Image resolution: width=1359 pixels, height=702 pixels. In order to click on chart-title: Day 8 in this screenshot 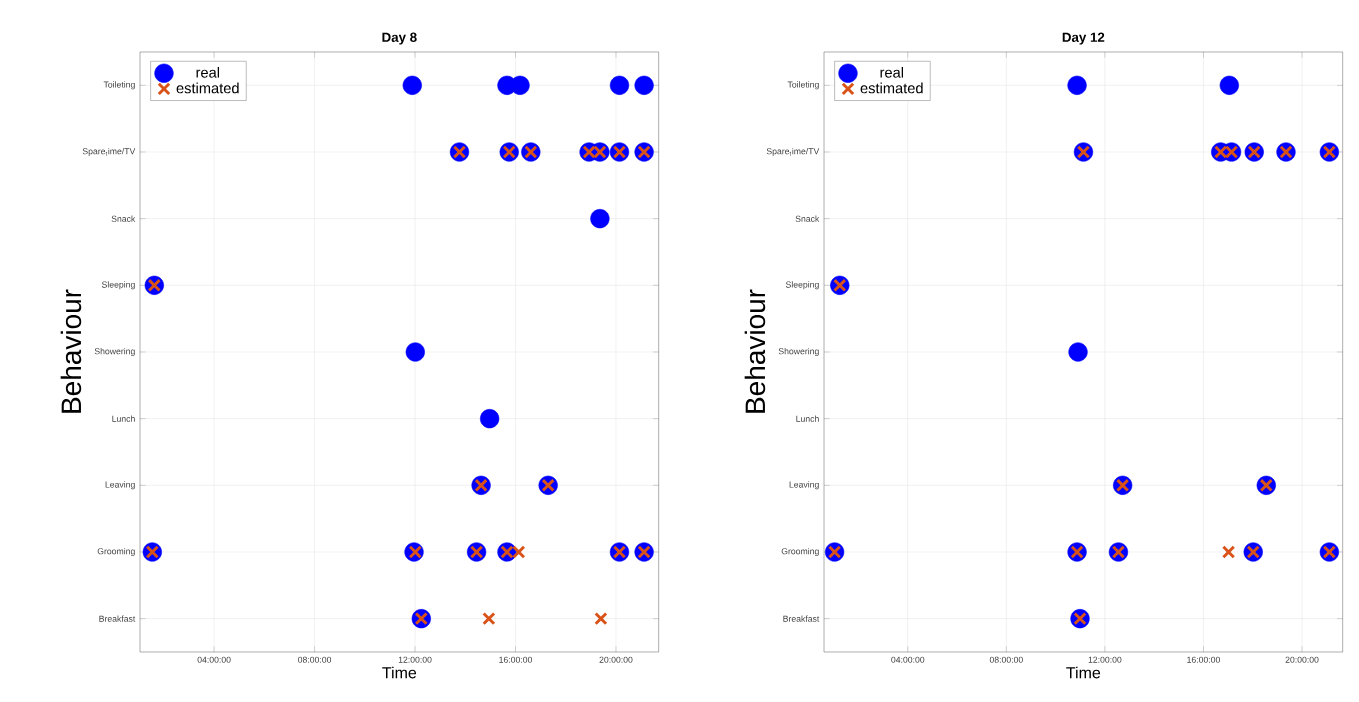, I will do `click(399, 38)`.